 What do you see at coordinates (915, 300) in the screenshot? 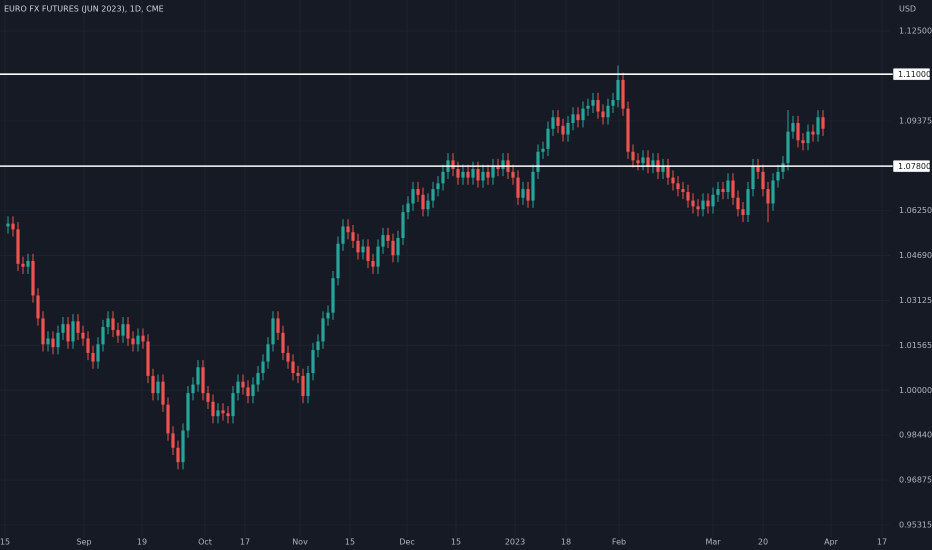
I see `y-tick-label: 1.03125` at bounding box center [915, 300].